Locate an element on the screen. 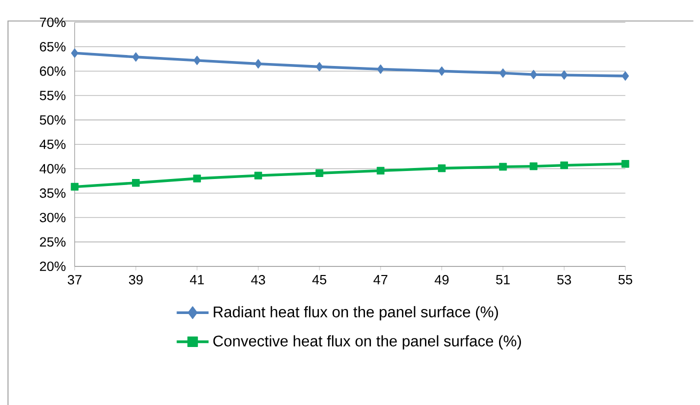  y-tick-label: 50% is located at coordinates (53, 120).